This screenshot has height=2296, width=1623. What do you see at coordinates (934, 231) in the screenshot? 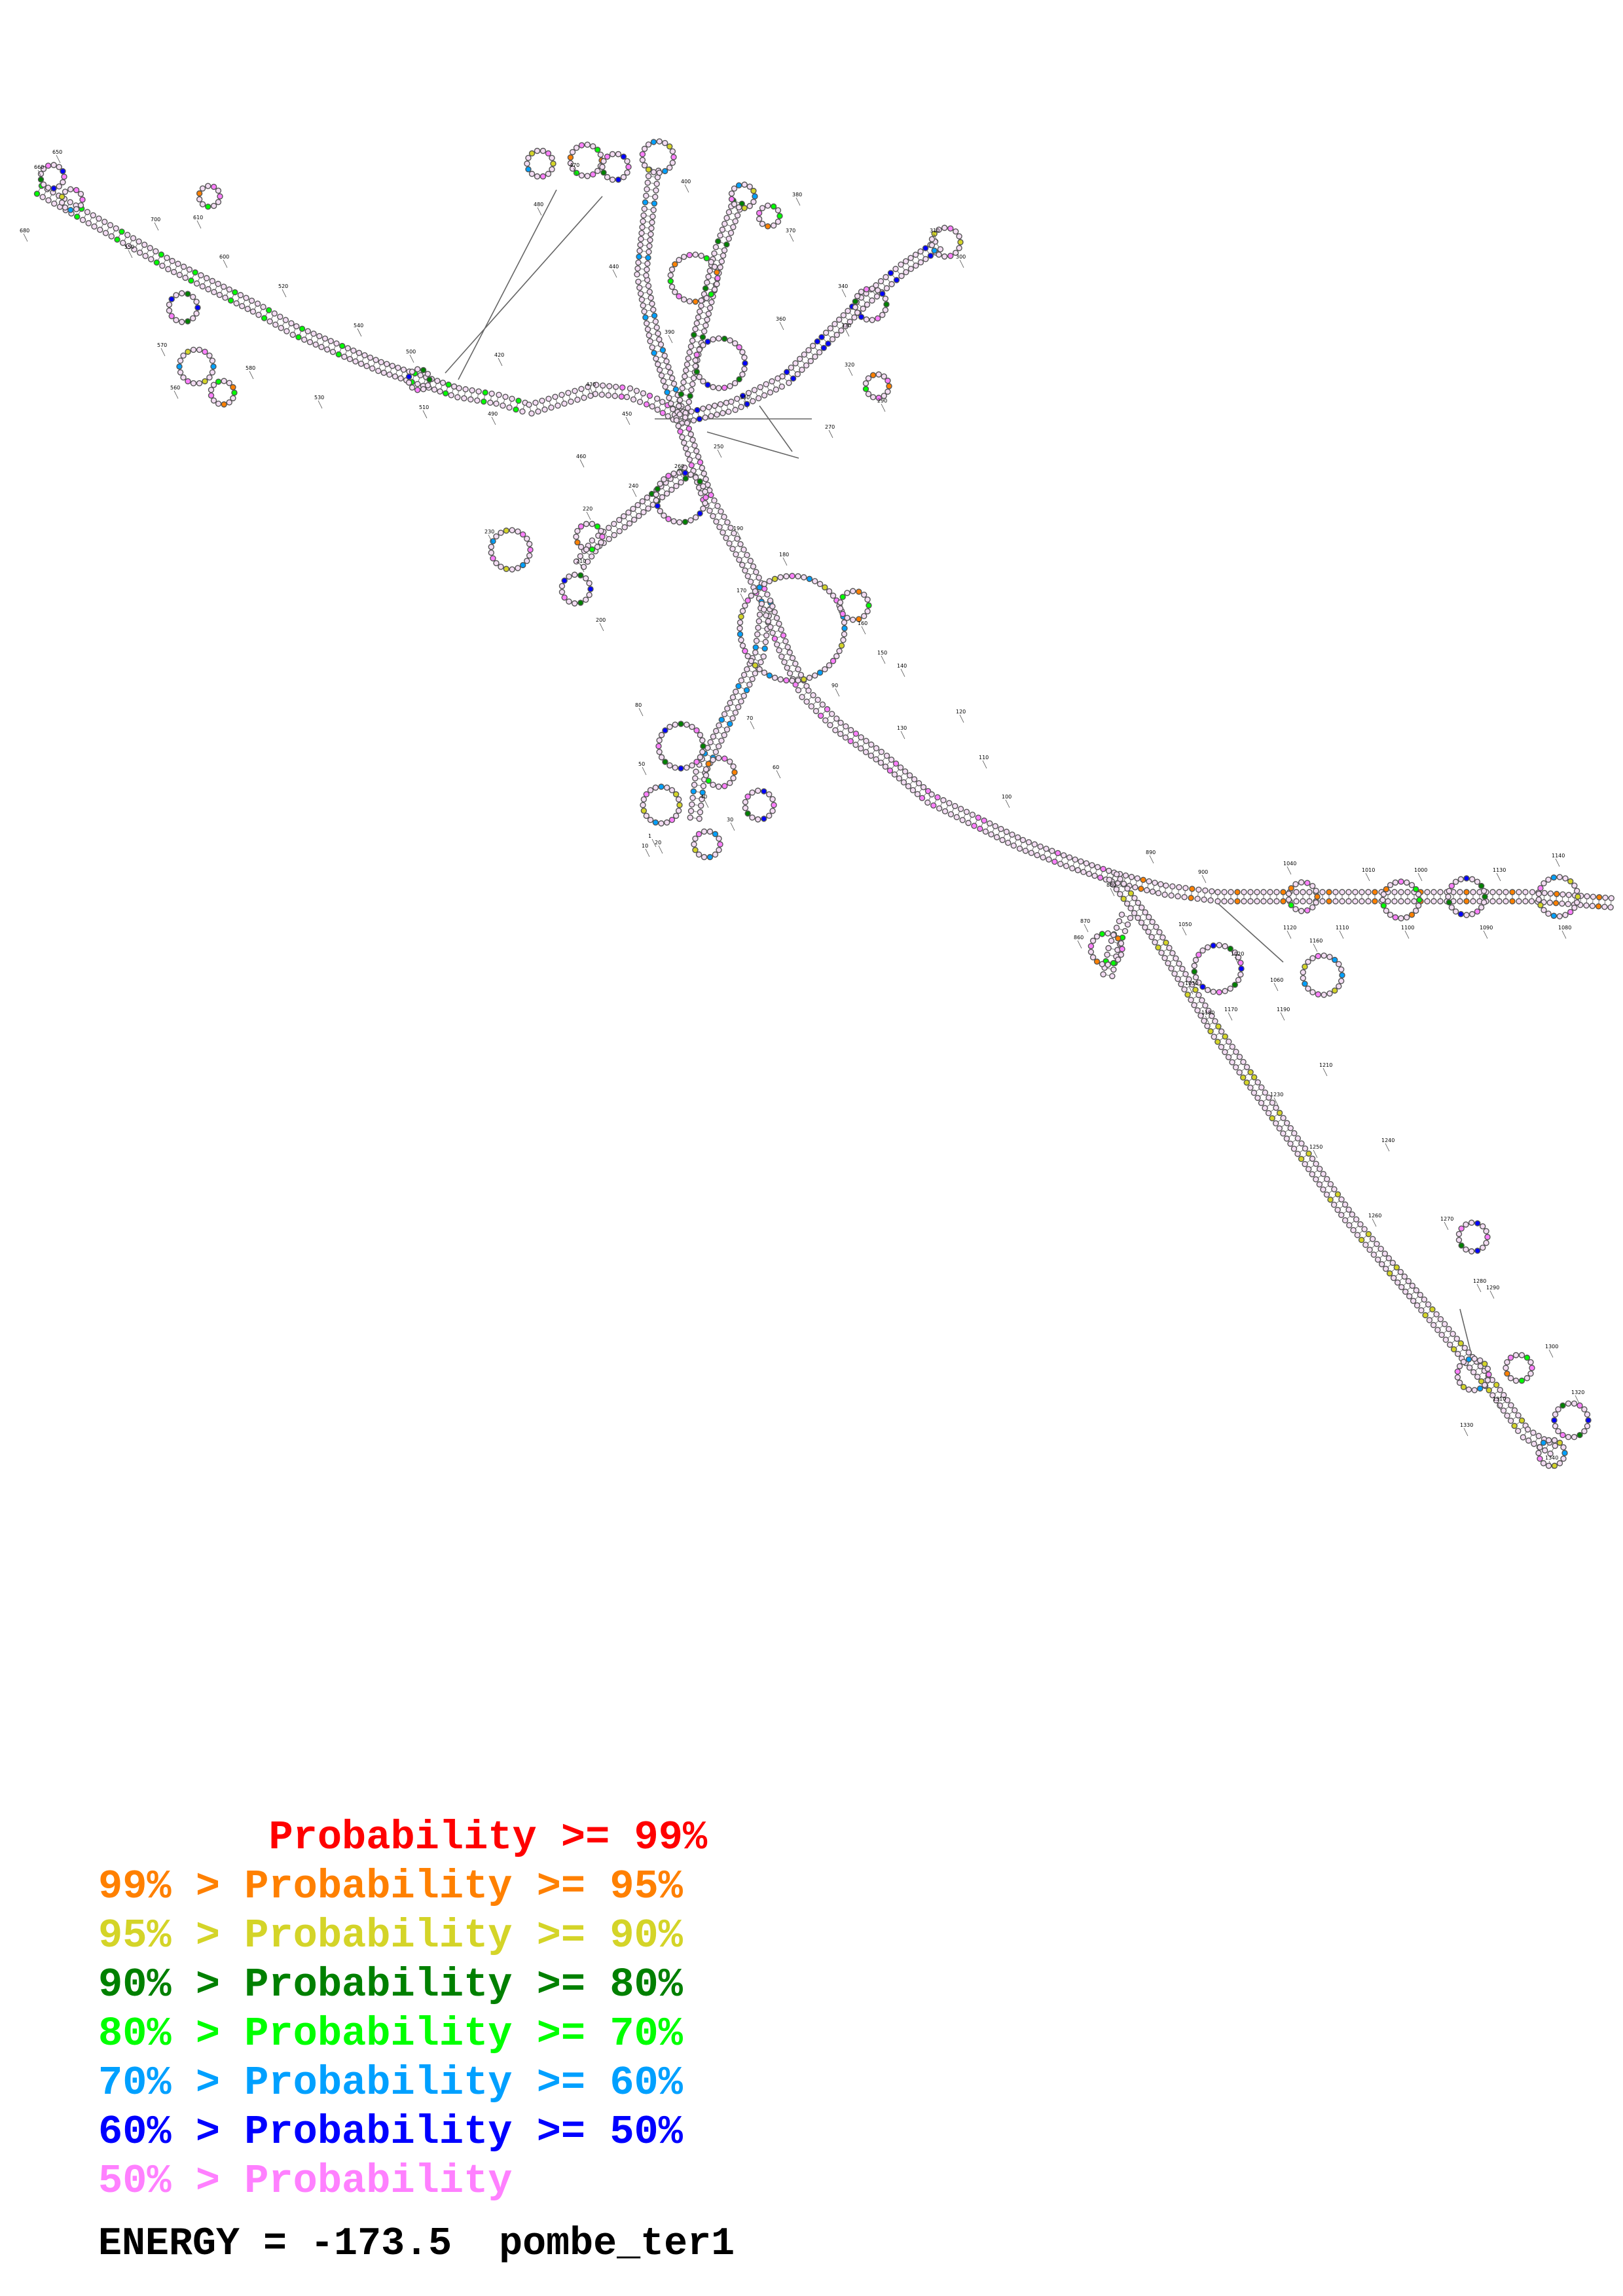
I see `position-label: 310` at bounding box center [934, 231].